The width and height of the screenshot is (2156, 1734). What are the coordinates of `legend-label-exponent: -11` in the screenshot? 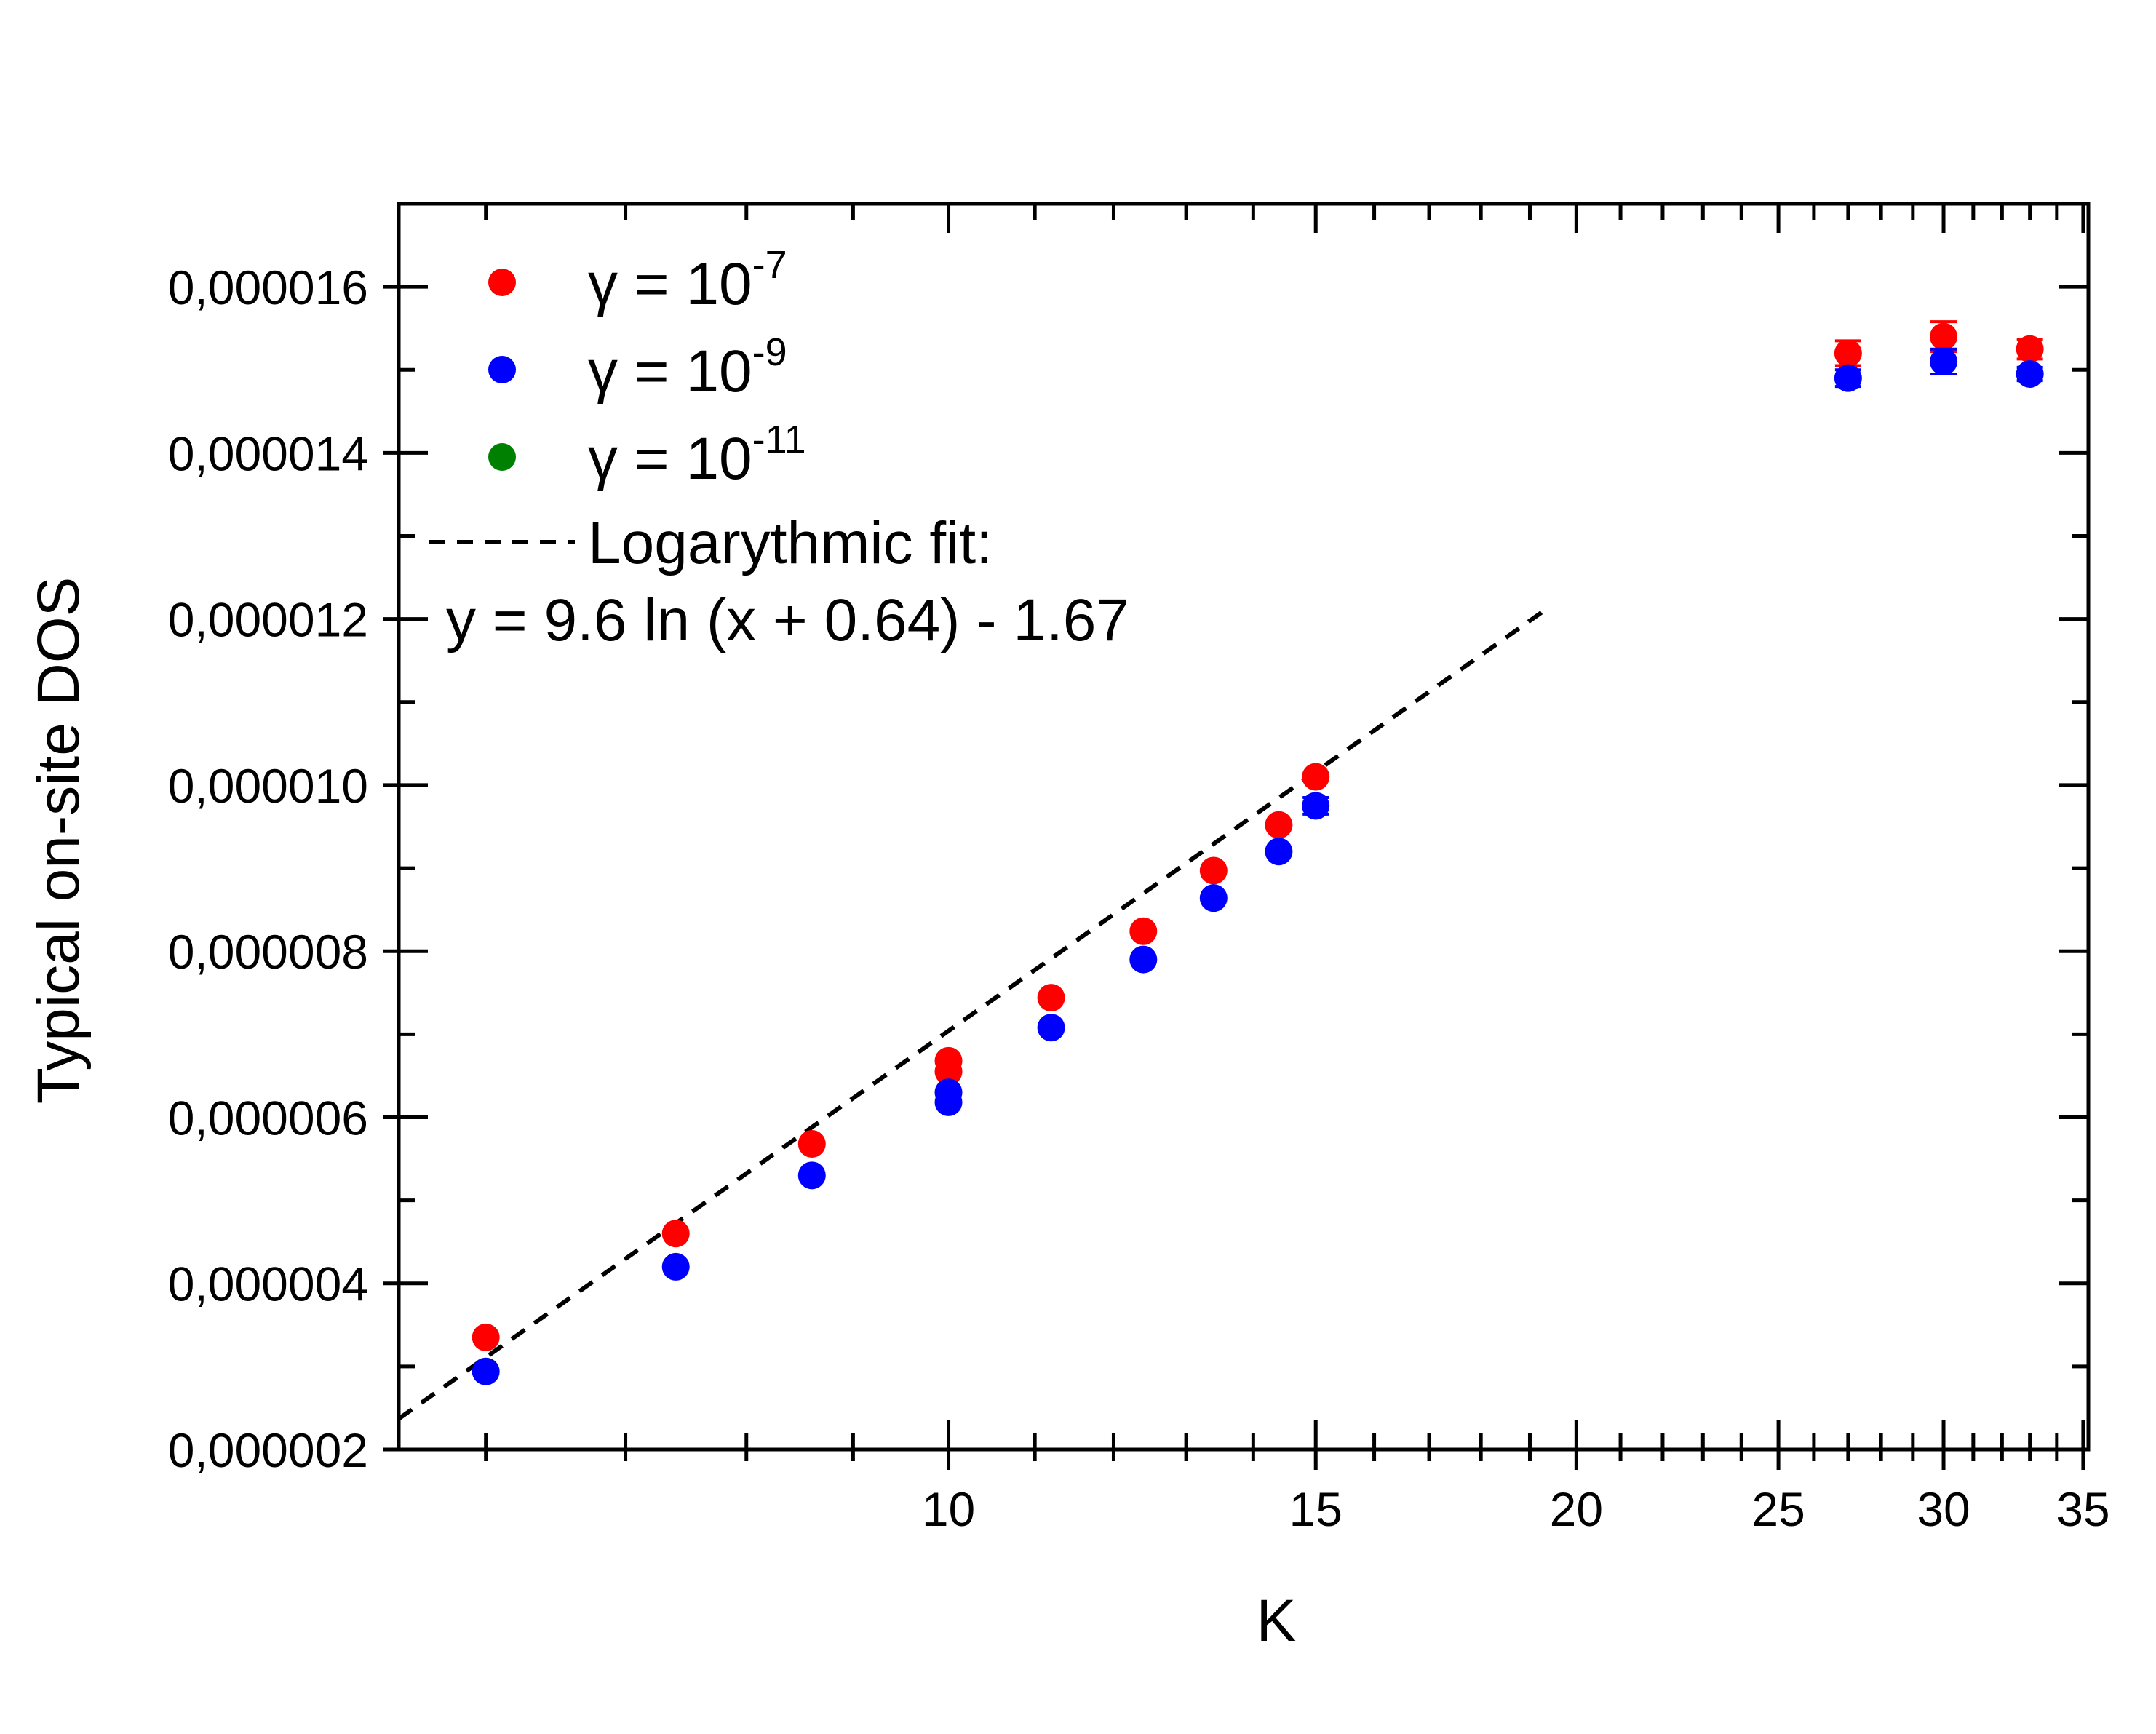 It's located at (779, 439).